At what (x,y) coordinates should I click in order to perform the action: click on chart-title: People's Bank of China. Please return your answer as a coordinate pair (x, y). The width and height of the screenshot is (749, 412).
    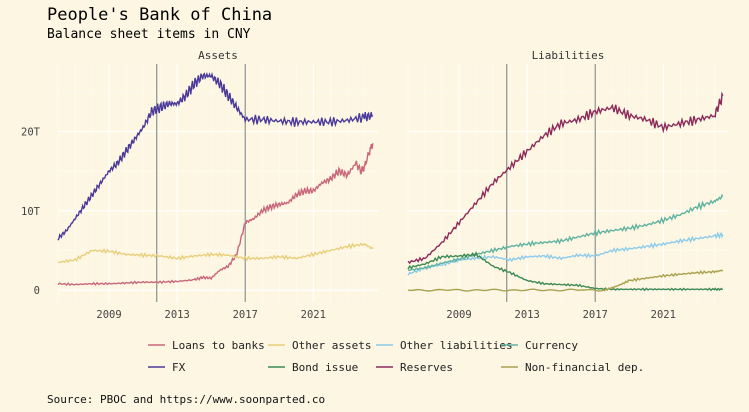
    Looking at the image, I should click on (159, 15).